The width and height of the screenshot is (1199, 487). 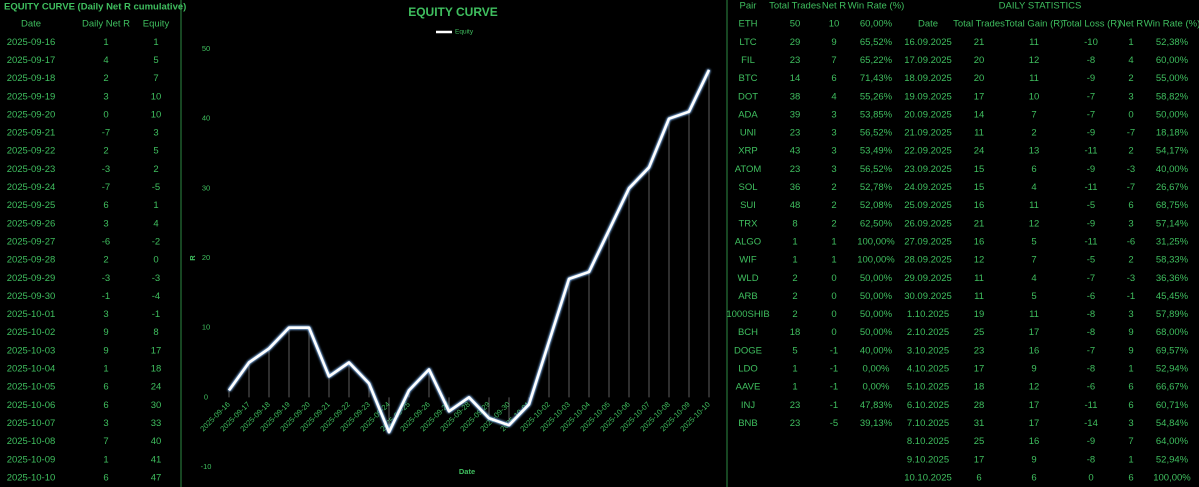 I want to click on column-header: Win Rate (%), so click(x=1171, y=24).